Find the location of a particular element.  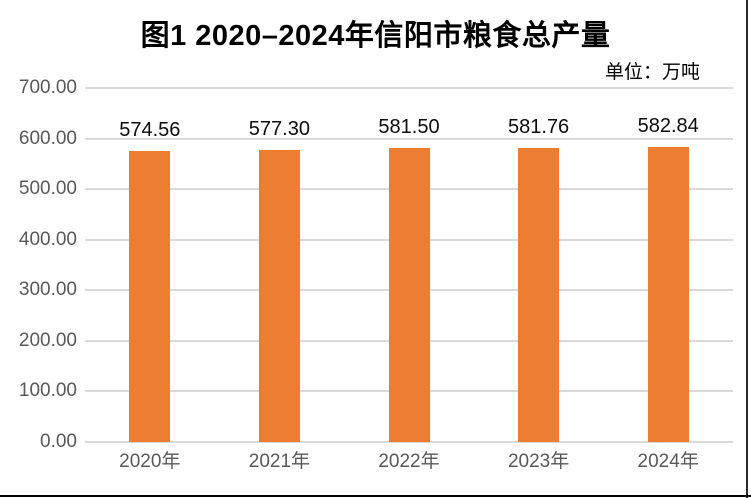

x-tick-label: 2023年 is located at coordinates (538, 461).